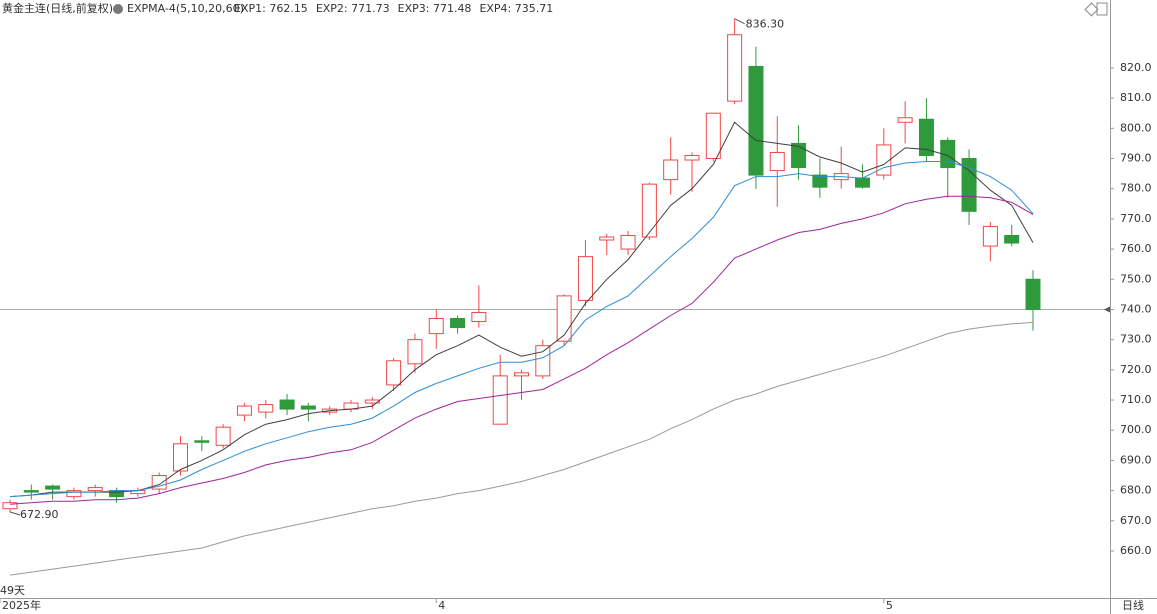 The image size is (1157, 614). I want to click on y-tick-label: 710.0, so click(1136, 399).